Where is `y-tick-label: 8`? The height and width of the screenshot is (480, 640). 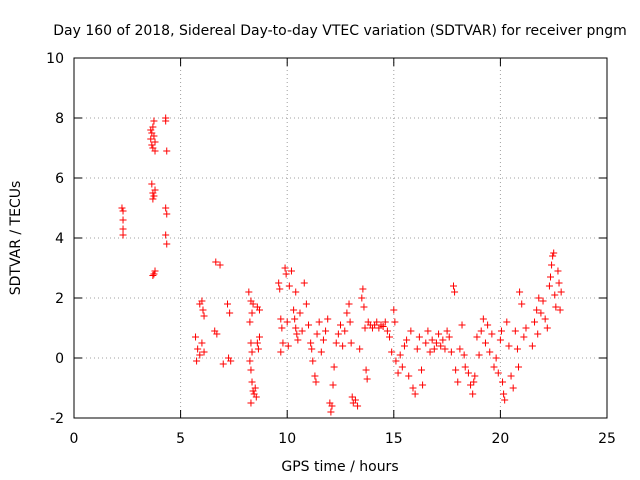 y-tick-label: 8 is located at coordinates (59, 119).